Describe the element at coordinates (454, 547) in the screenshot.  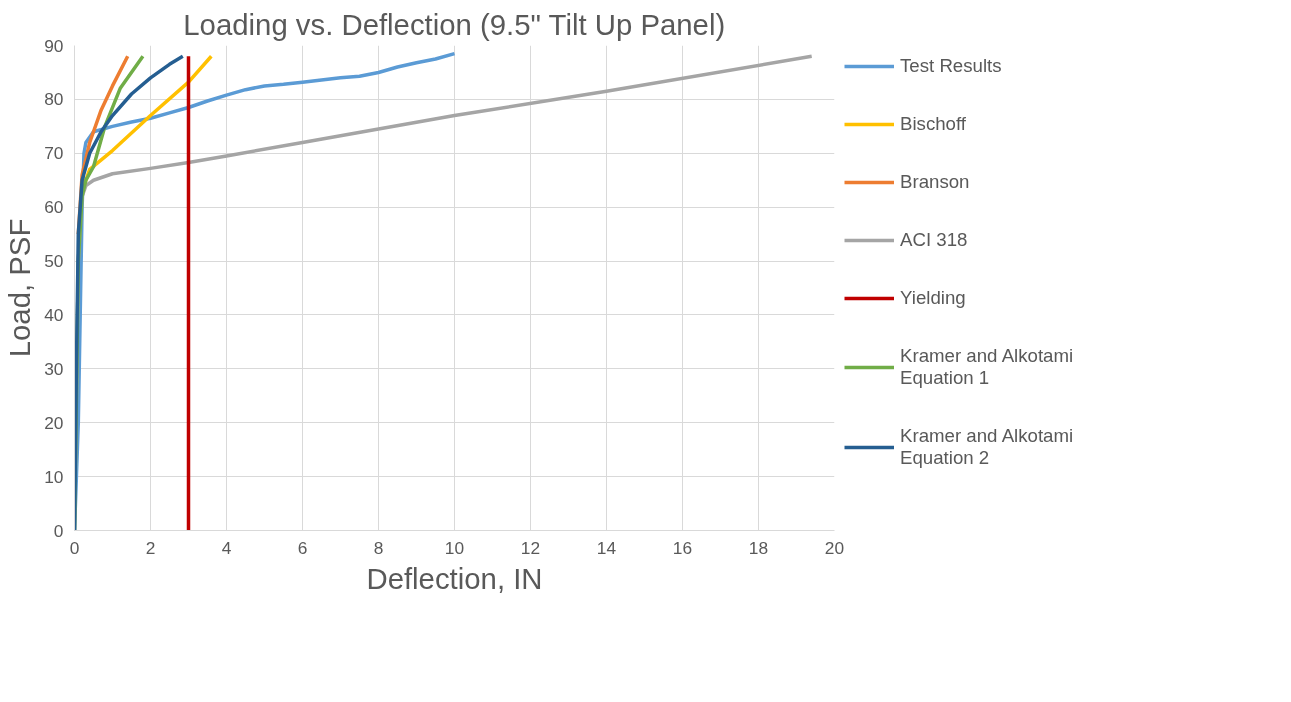
I see `x-tick-label: 10` at that location.